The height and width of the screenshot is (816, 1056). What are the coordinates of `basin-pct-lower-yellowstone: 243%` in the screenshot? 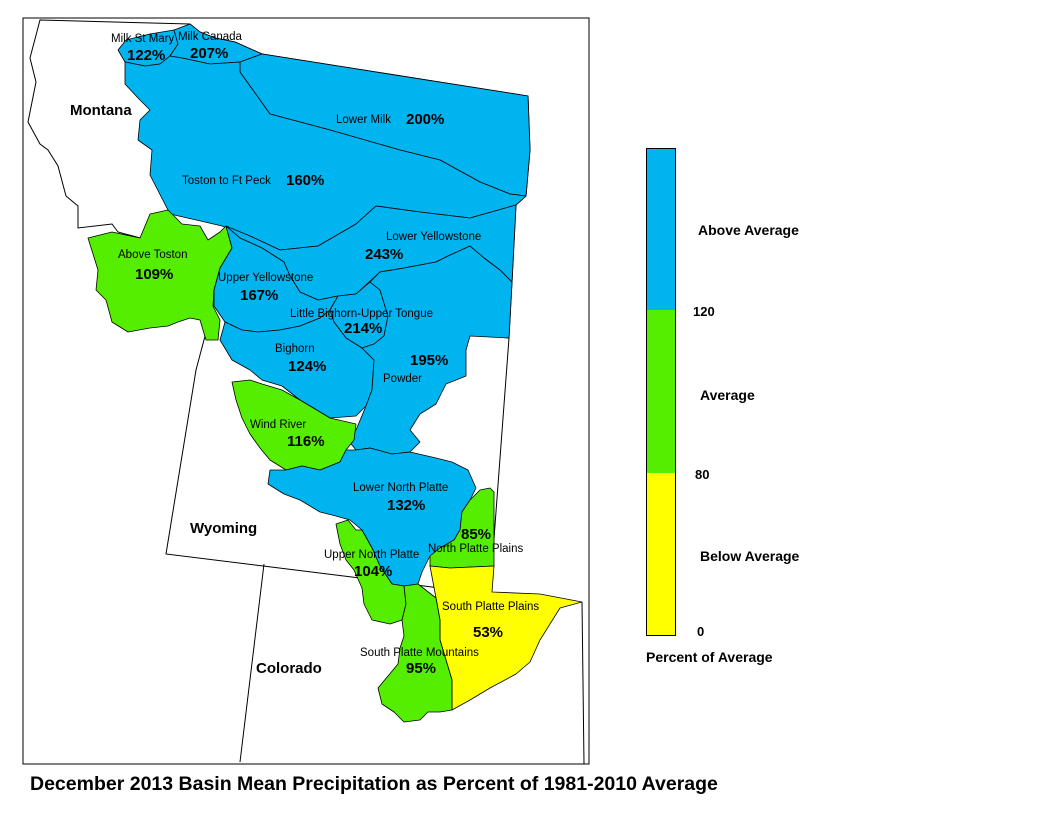 It's located at (384, 254).